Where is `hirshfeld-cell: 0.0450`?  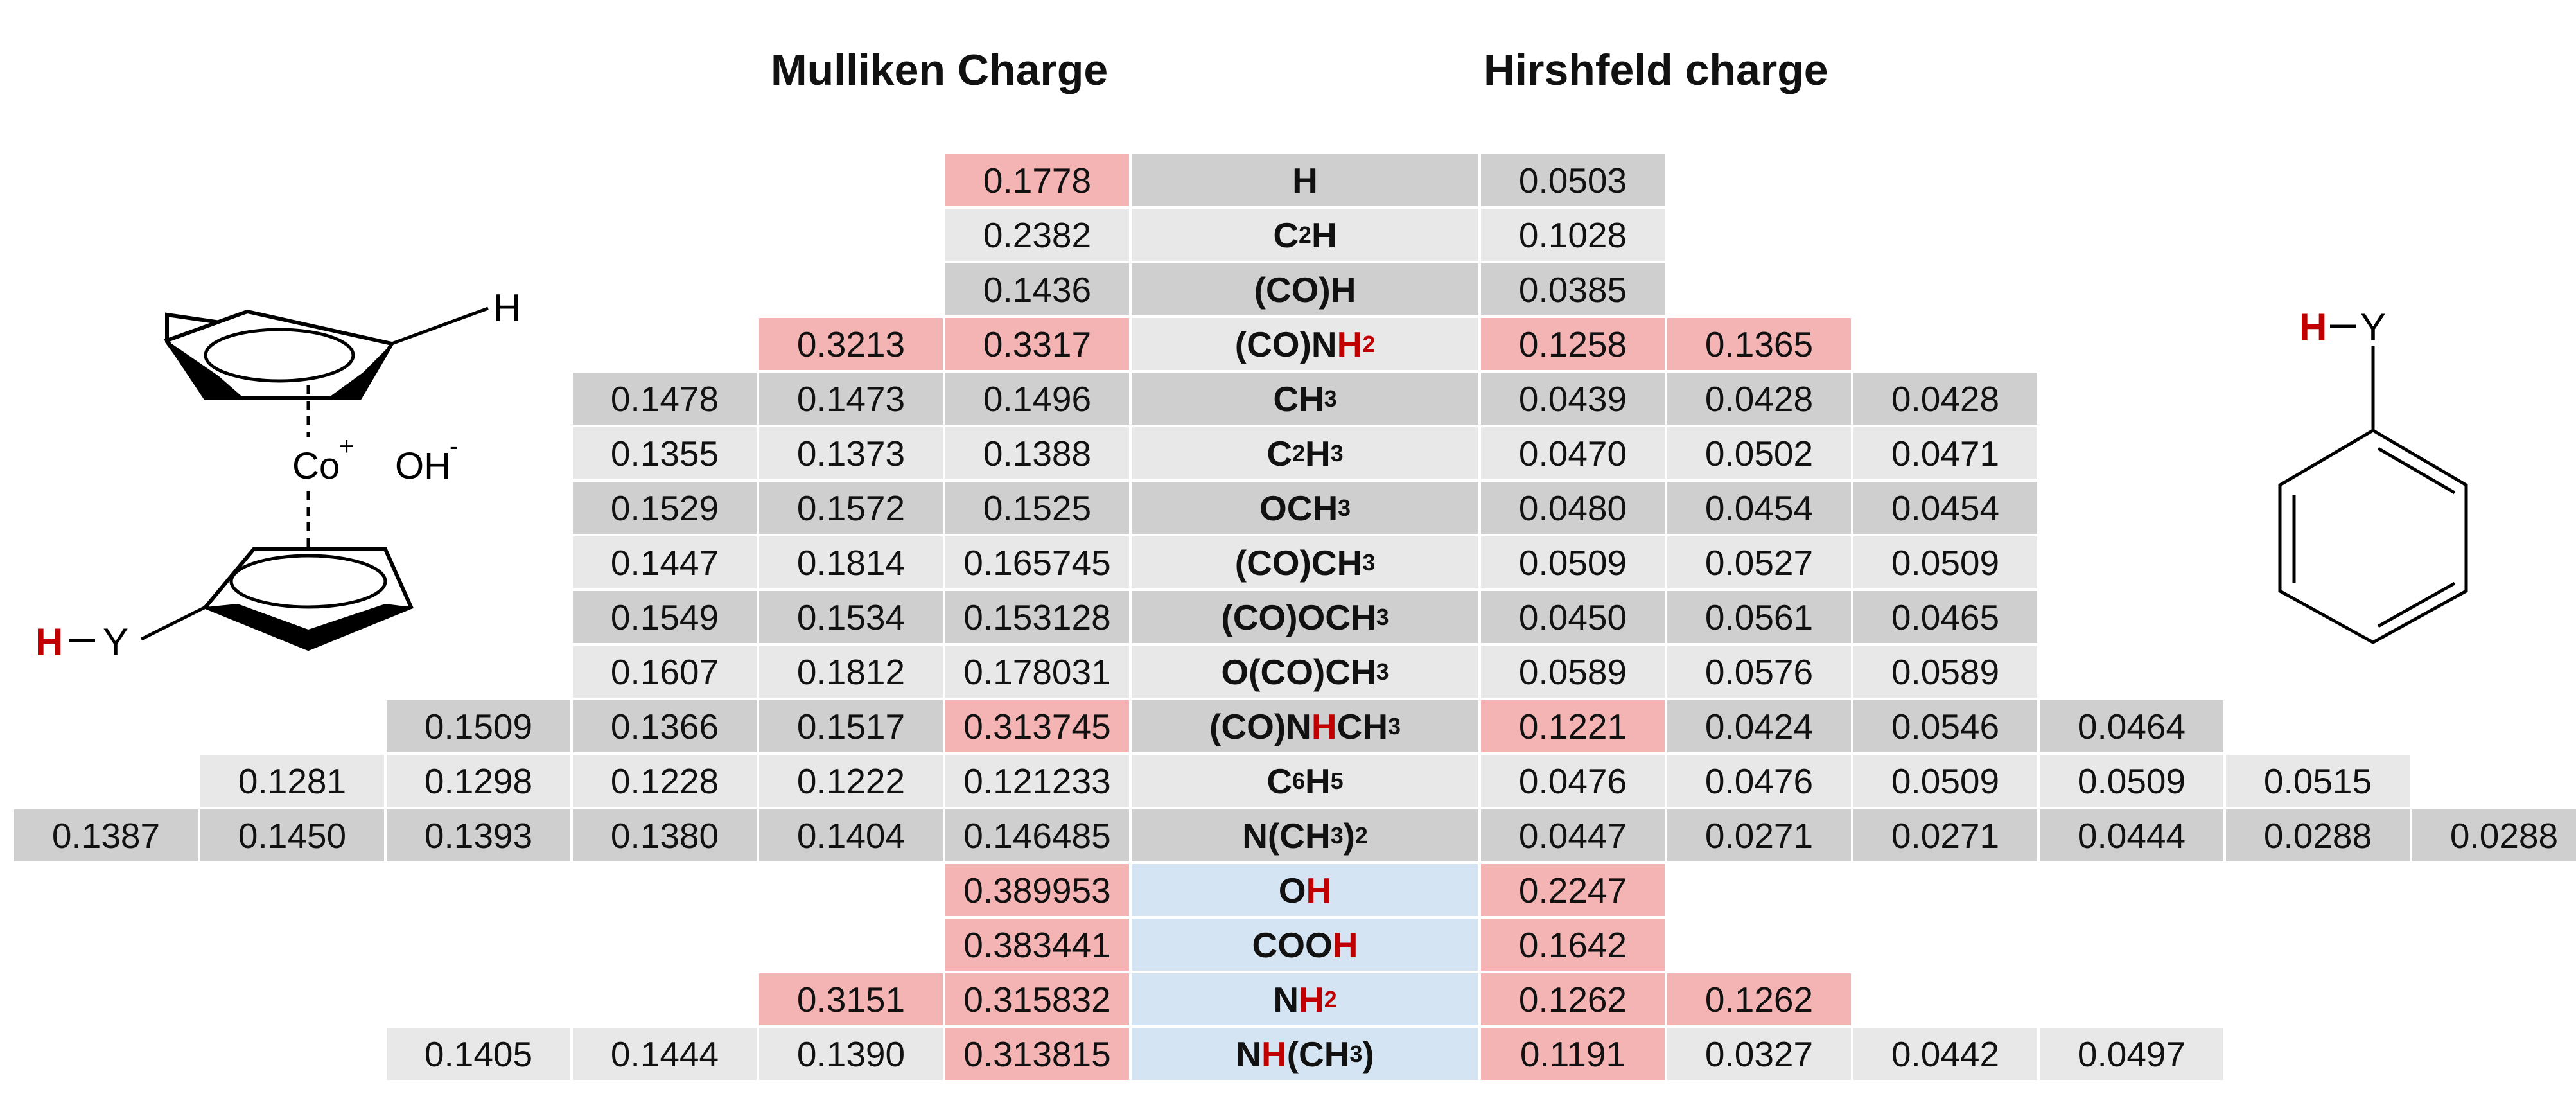
hirshfeld-cell: 0.0450 is located at coordinates (1573, 617).